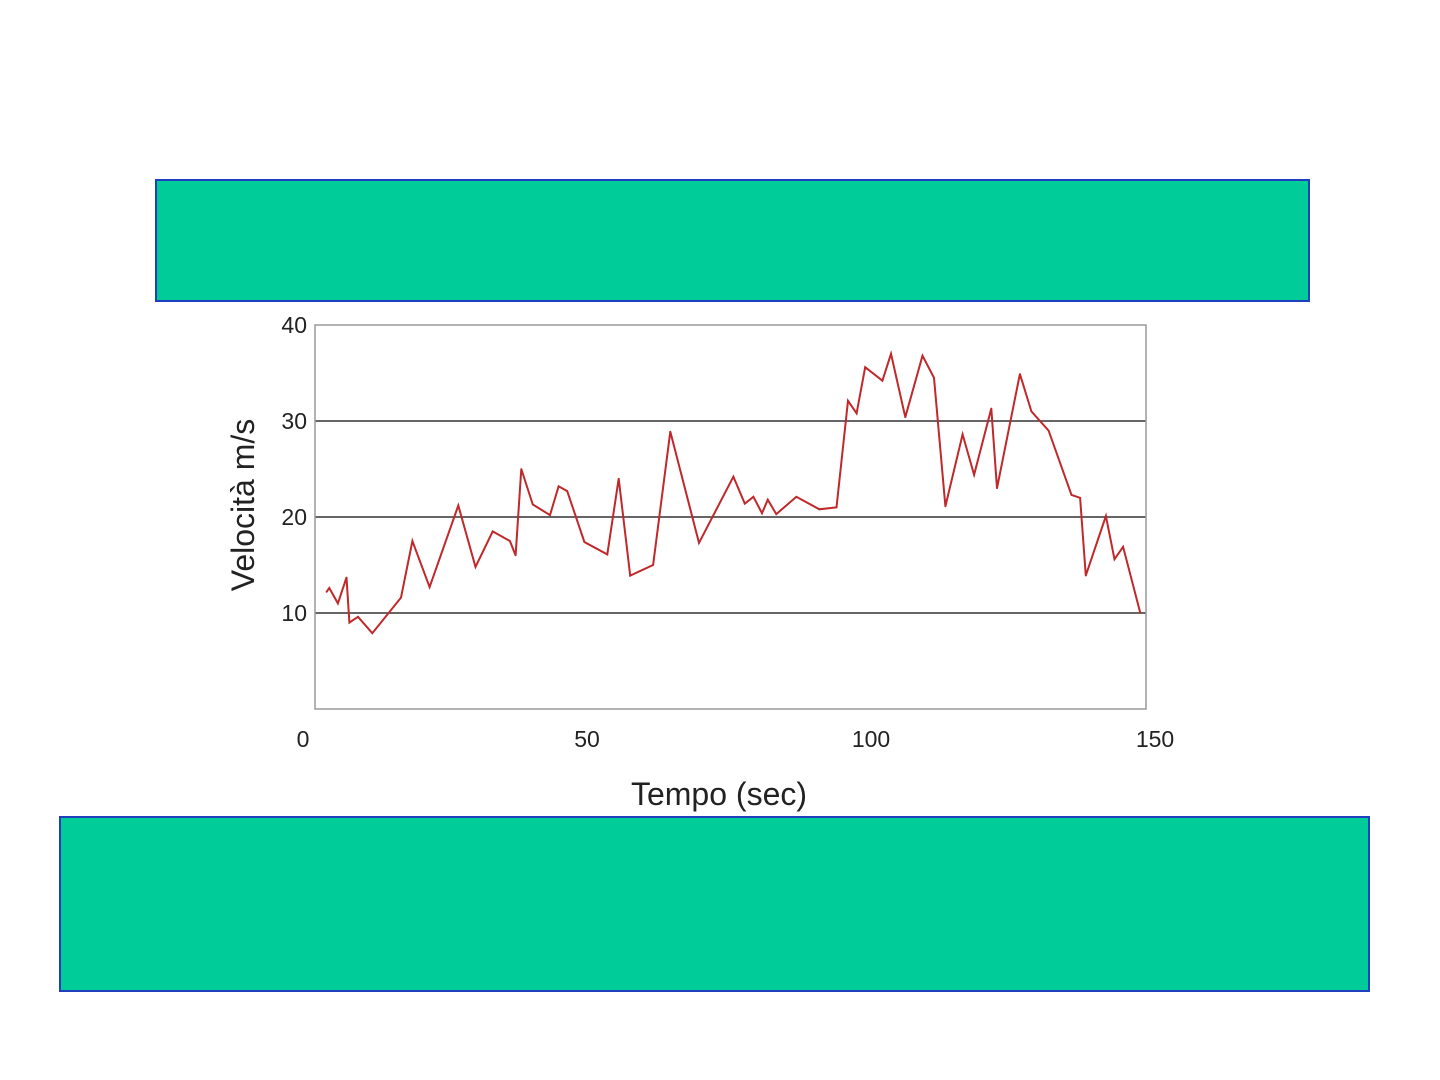  I want to click on x-tick-labels: 0 50 100 150, so click(736, 739).